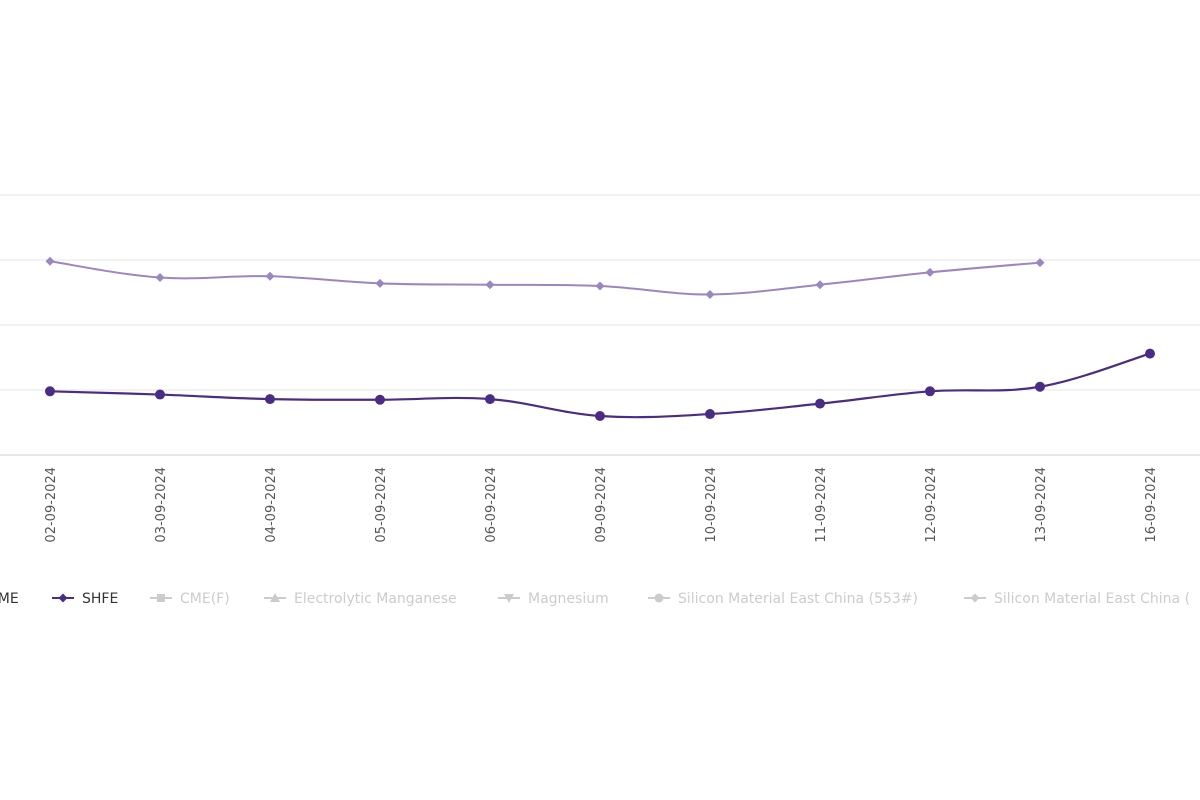 The image size is (1200, 800). Describe the element at coordinates (491, 505) in the screenshot. I see `x-tick-label: 06-09-2024` at that location.